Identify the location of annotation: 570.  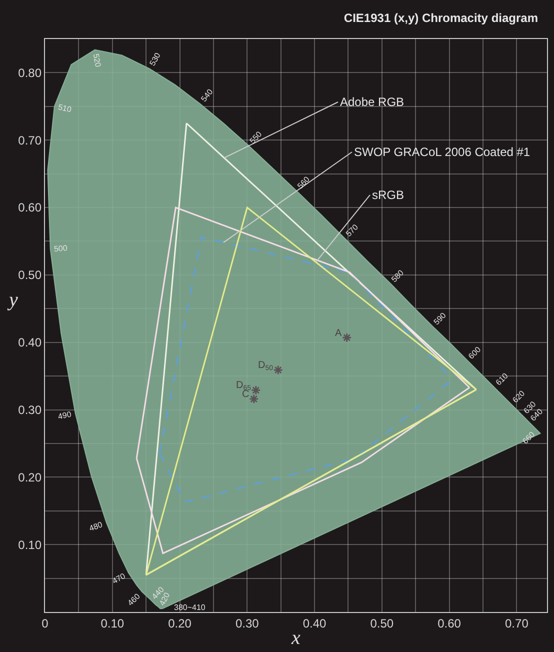
(352, 230).